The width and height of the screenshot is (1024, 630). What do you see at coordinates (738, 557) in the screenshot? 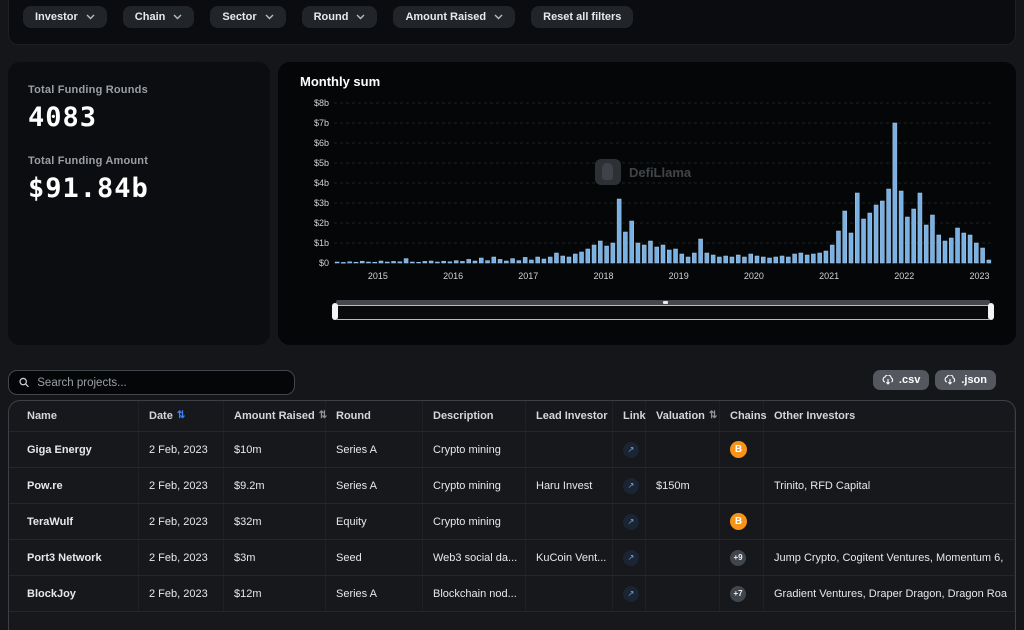
I see `chain-count-badge: +9` at bounding box center [738, 557].